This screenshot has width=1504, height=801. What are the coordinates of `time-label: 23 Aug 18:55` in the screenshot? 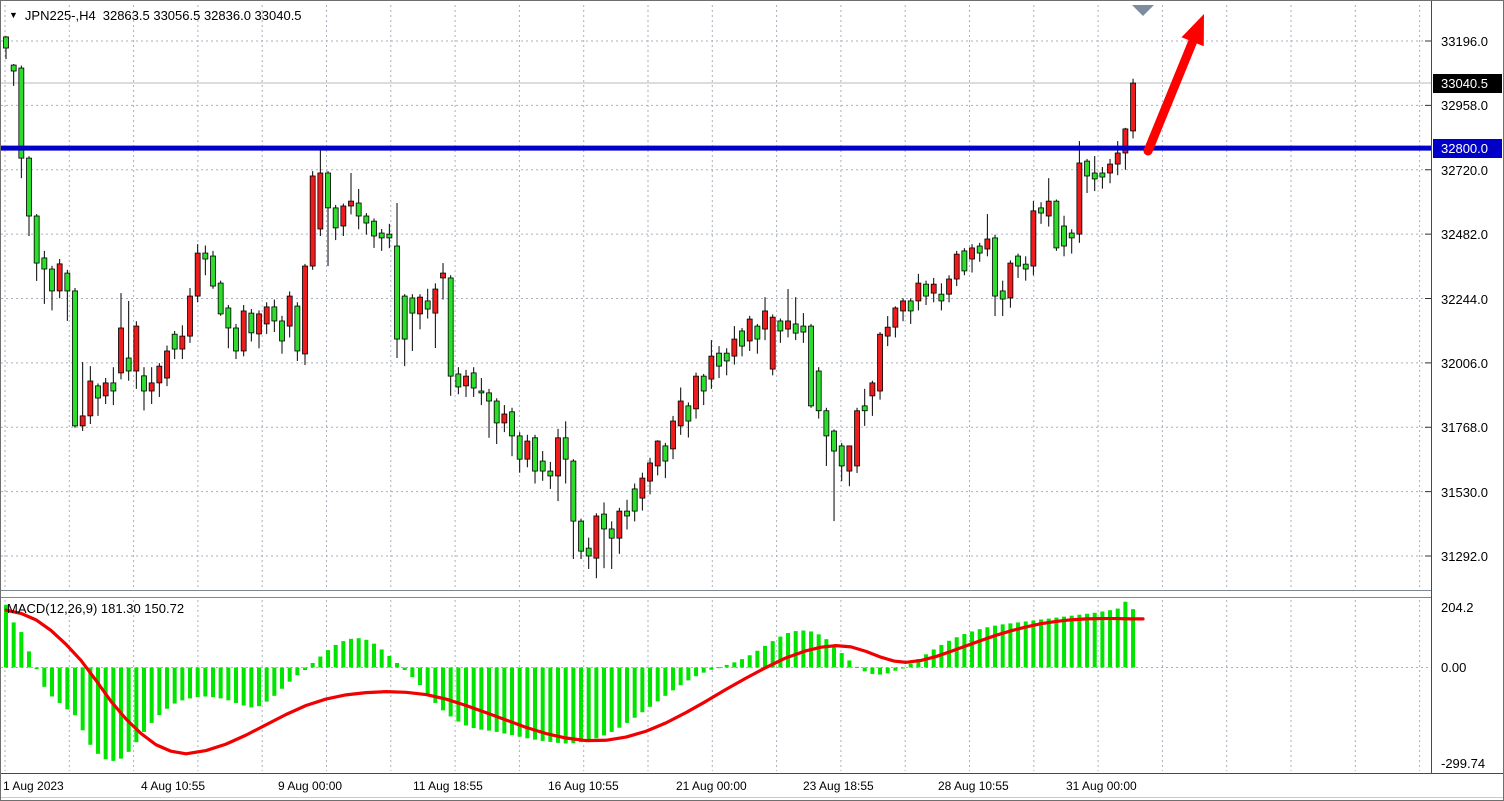 It's located at (838, 786).